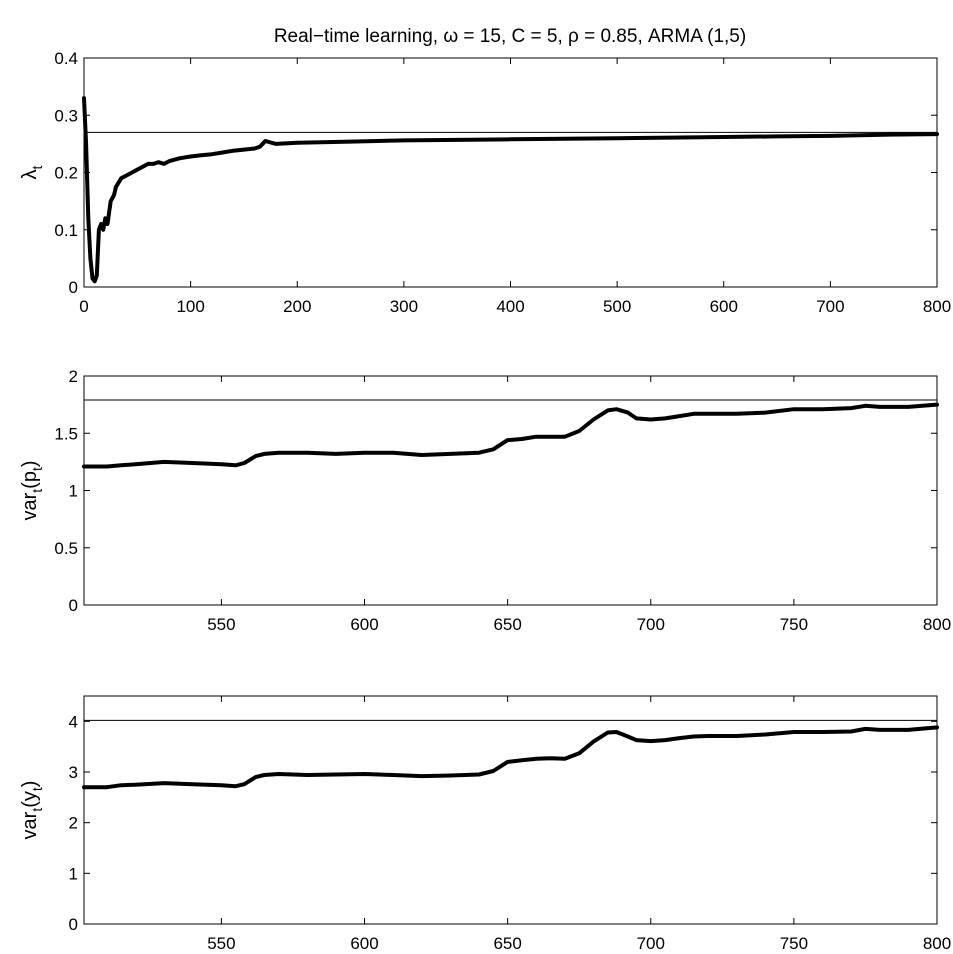 This screenshot has width=953, height=954. I want to click on y-axis-label: vart(yt), so click(32, 810).